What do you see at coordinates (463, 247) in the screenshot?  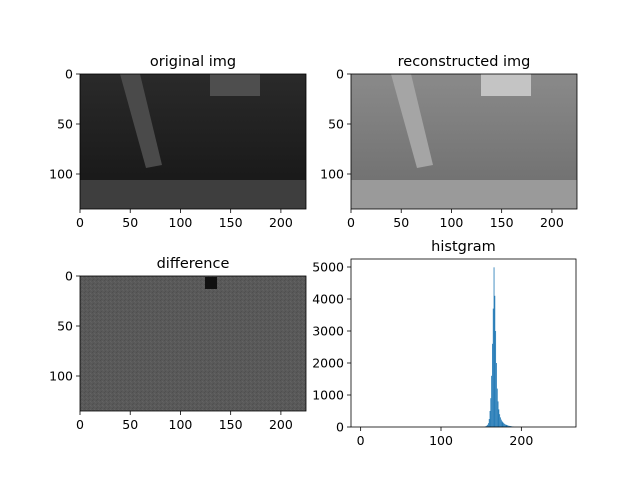 I see `histgram-title: histgram` at bounding box center [463, 247].